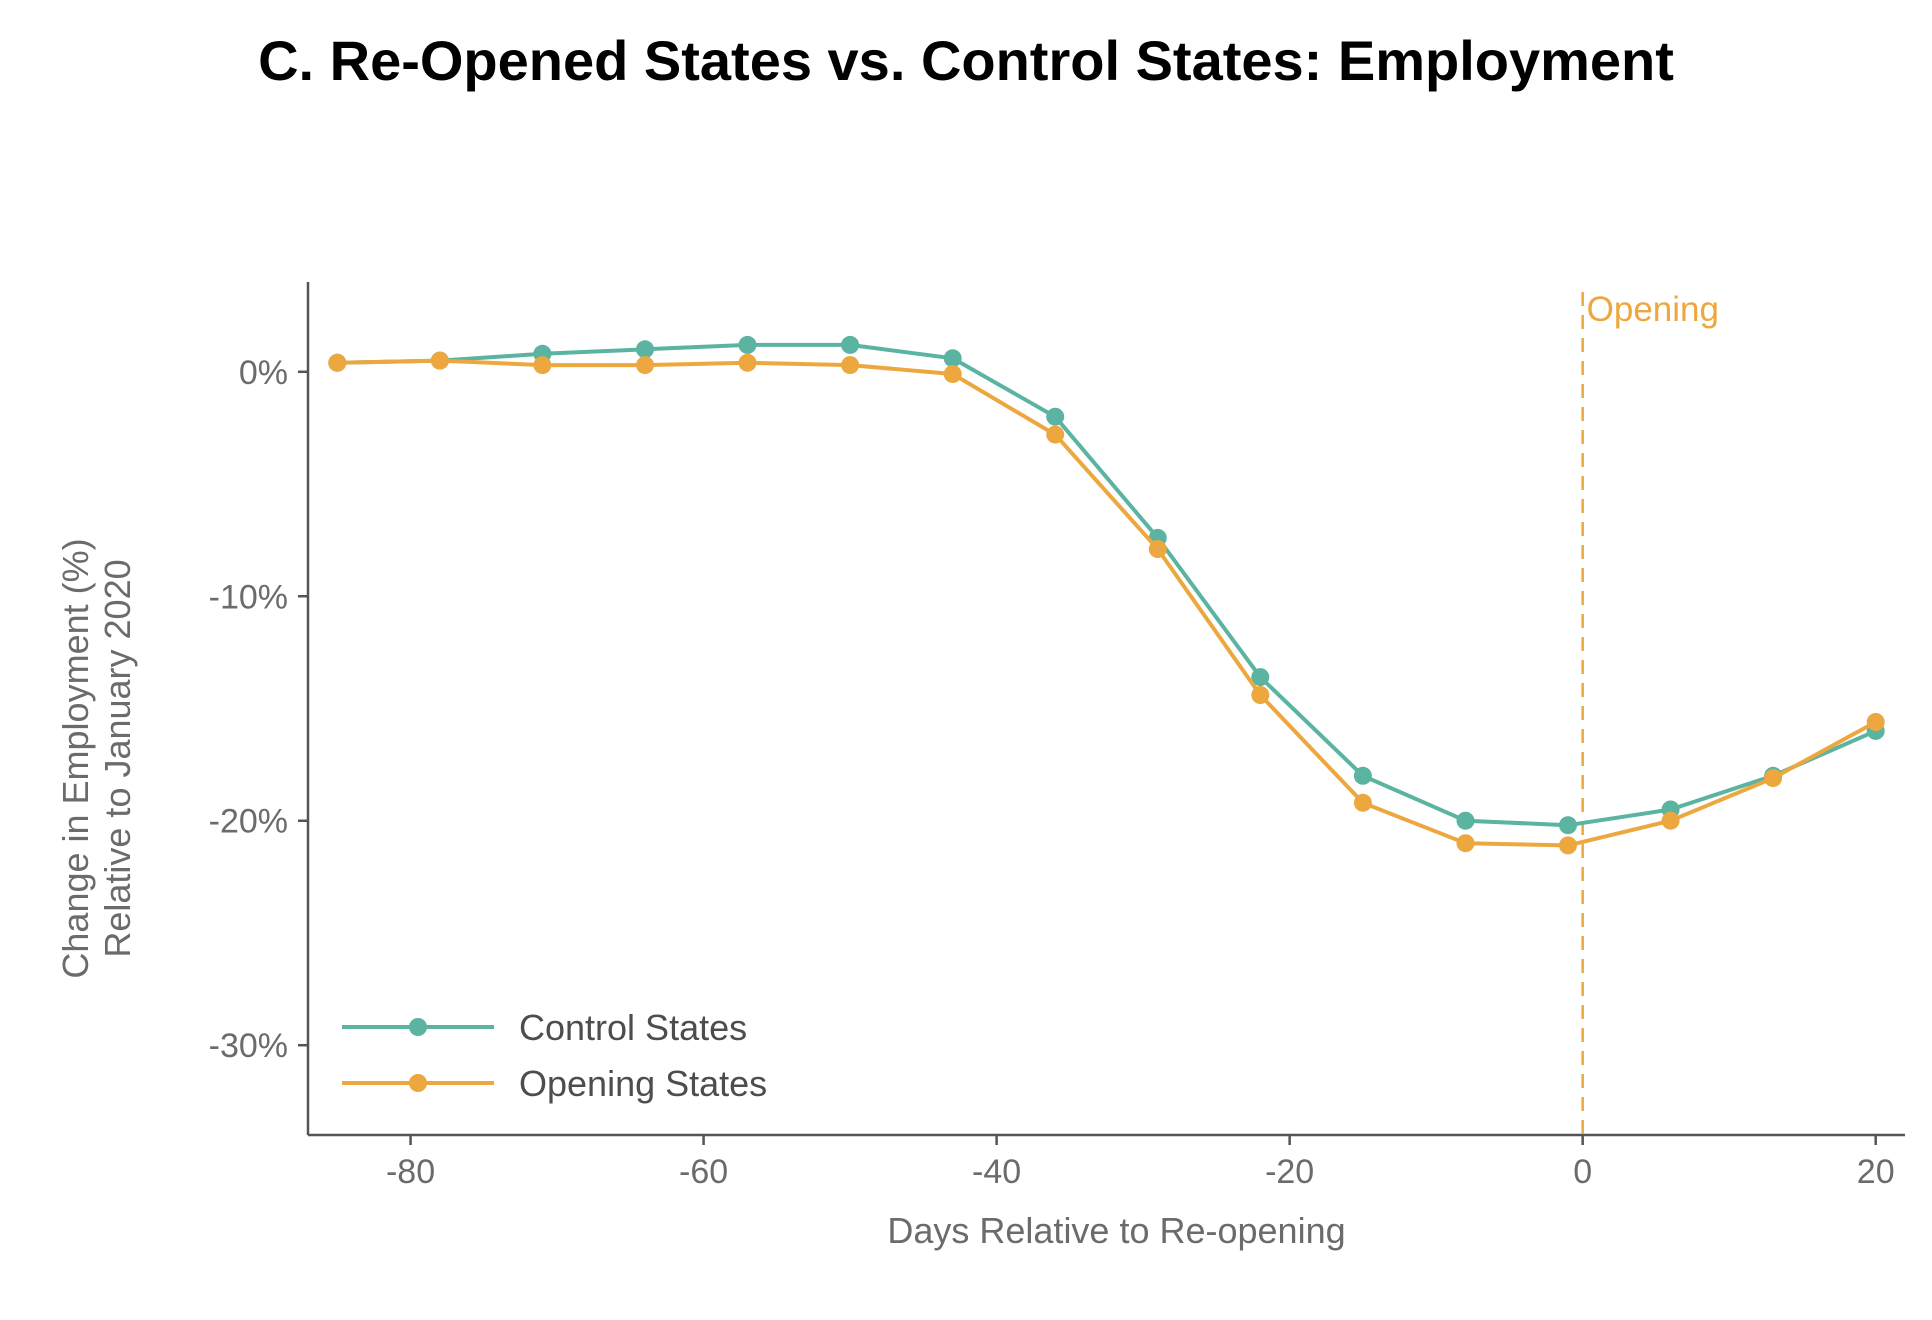 This screenshot has height=1320, width=1932. I want to click on y-axis-title-line-2: Relative to January 2020, so click(117, 758).